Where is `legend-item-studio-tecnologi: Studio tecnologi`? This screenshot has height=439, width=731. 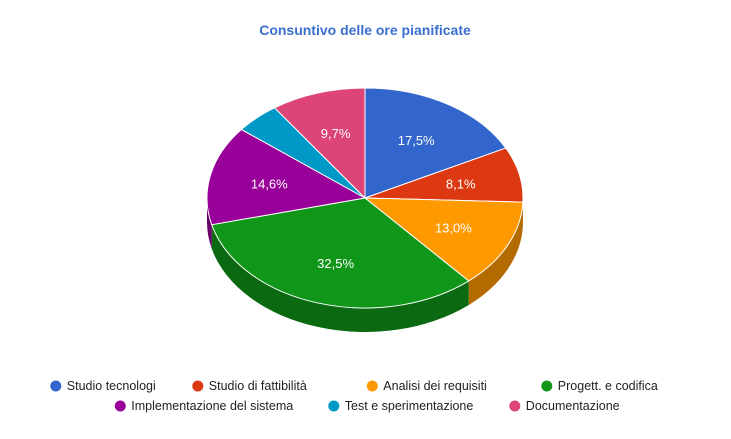 legend-item-studio-tecnologi: Studio tecnologi is located at coordinates (103, 386).